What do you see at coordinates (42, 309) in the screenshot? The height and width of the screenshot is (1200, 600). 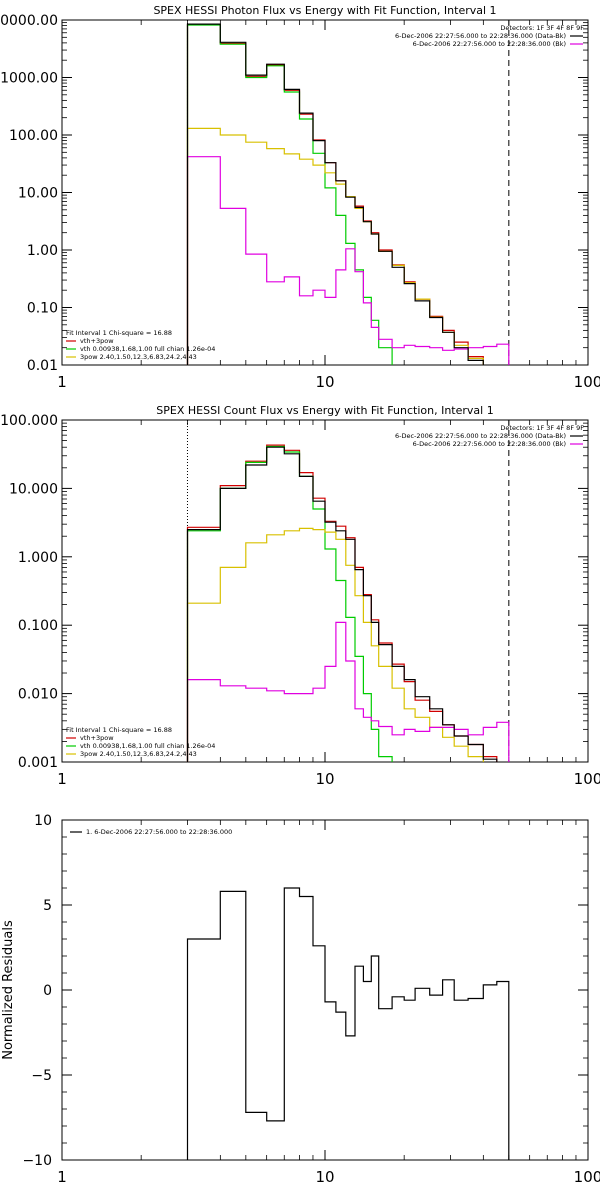 I see `y-tick-label: 0.10` at bounding box center [42, 309].